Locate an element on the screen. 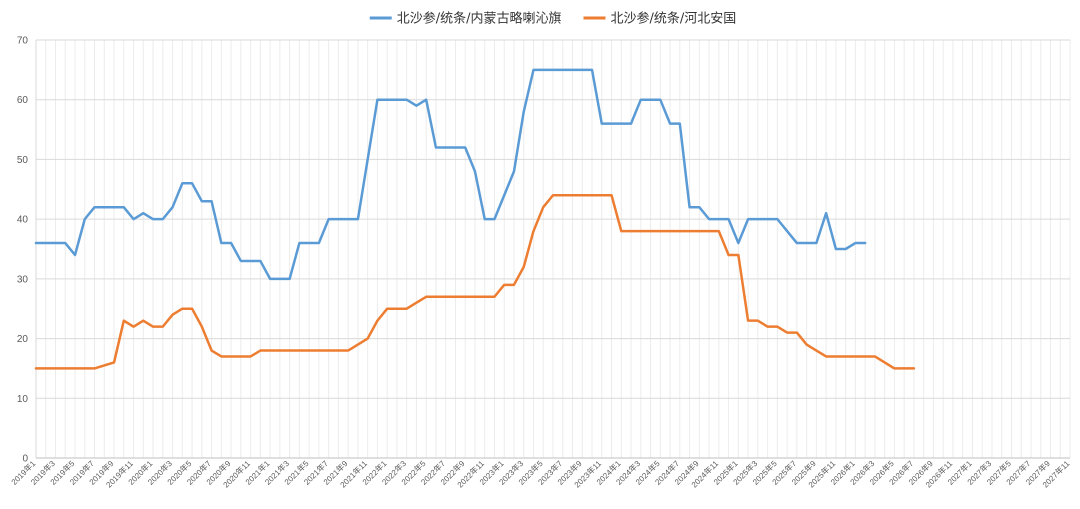 Image resolution: width=1080 pixels, height=509 pixels. y-tick-label: 30 is located at coordinates (23, 279).